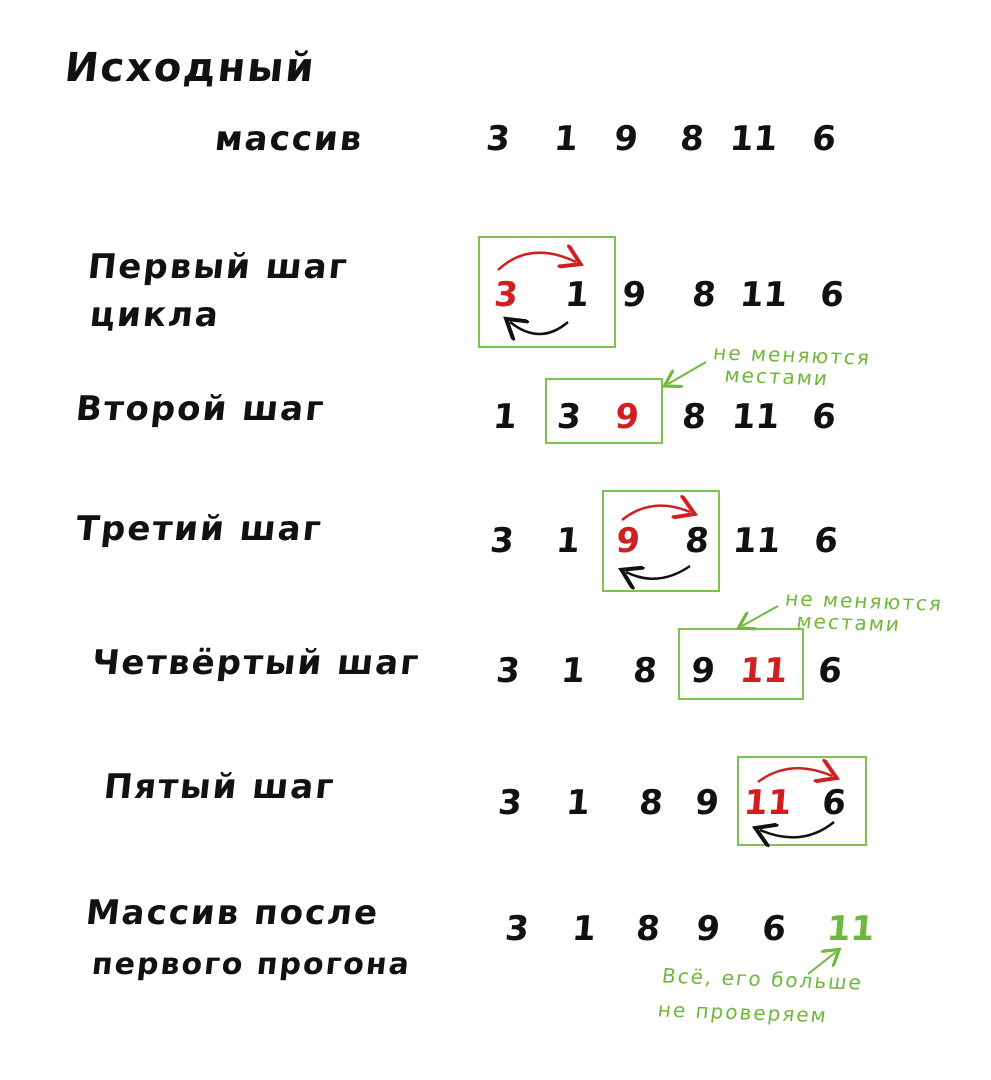 Image resolution: width=991 pixels, height=1080 pixels. What do you see at coordinates (232, 913) in the screenshot?
I see `row-label-result-line1: Массив после` at bounding box center [232, 913].